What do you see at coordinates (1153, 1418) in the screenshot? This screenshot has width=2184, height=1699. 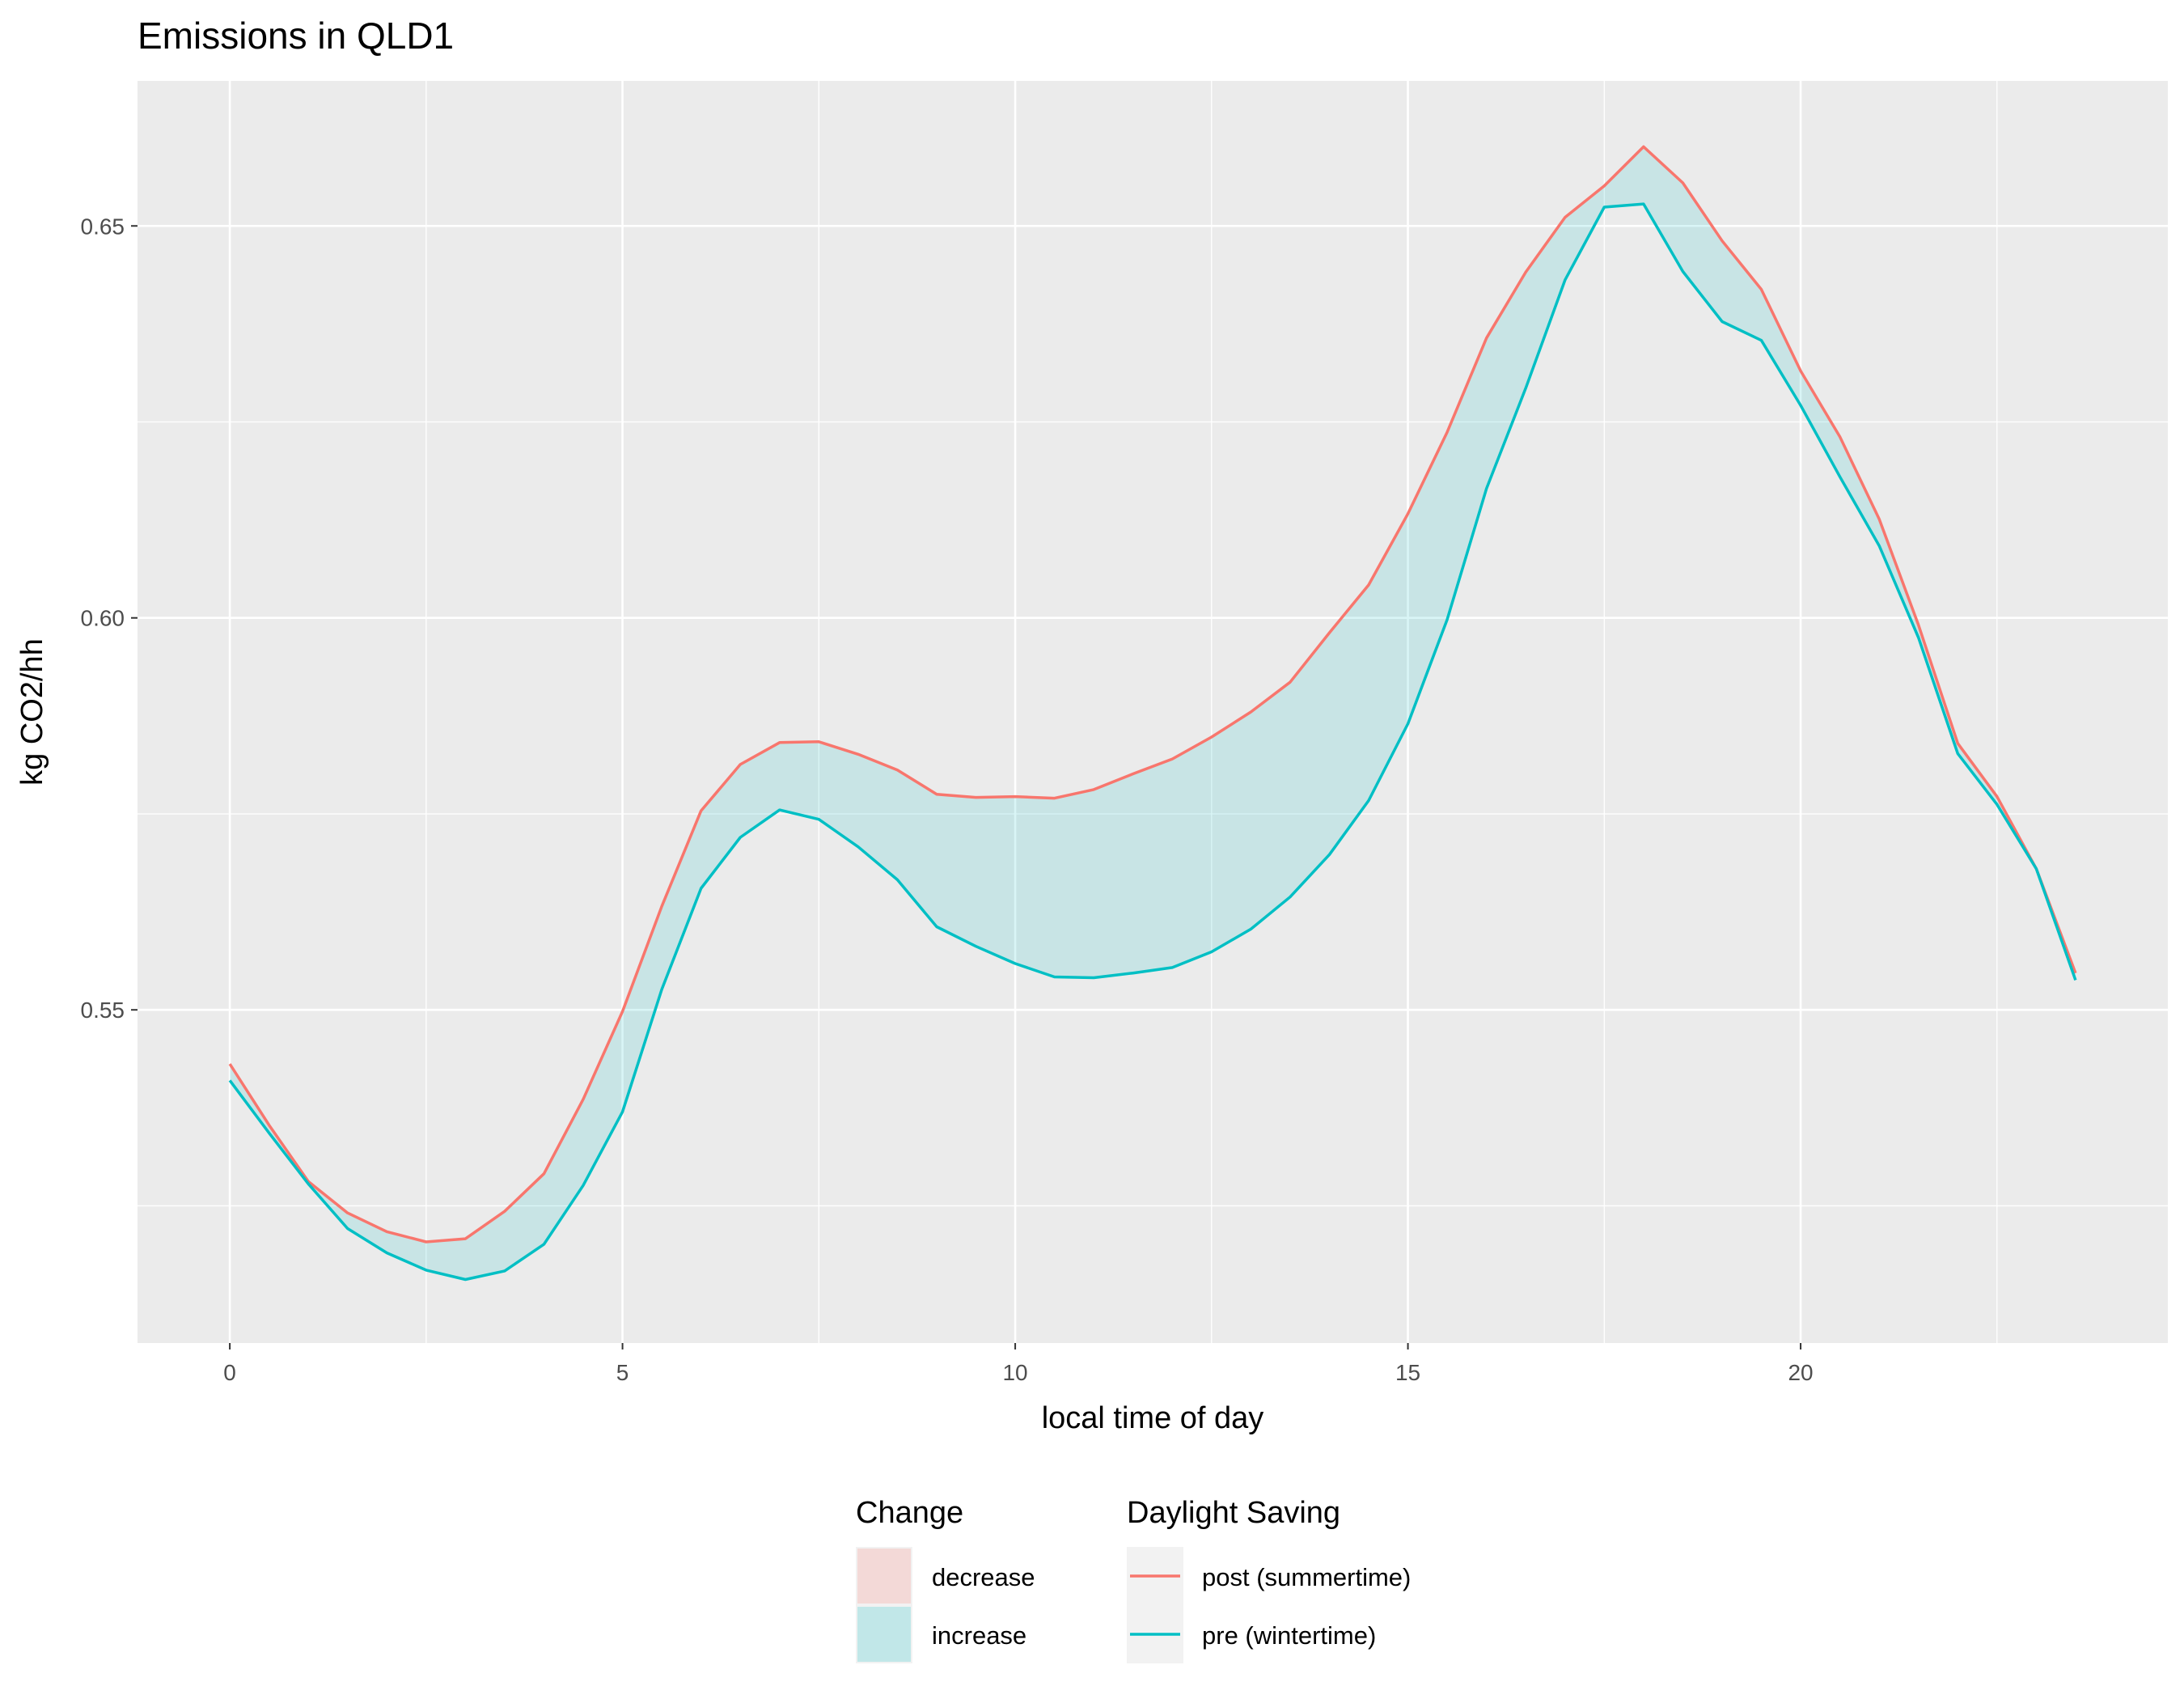 I see `x-axis-title: local time of day` at bounding box center [1153, 1418].